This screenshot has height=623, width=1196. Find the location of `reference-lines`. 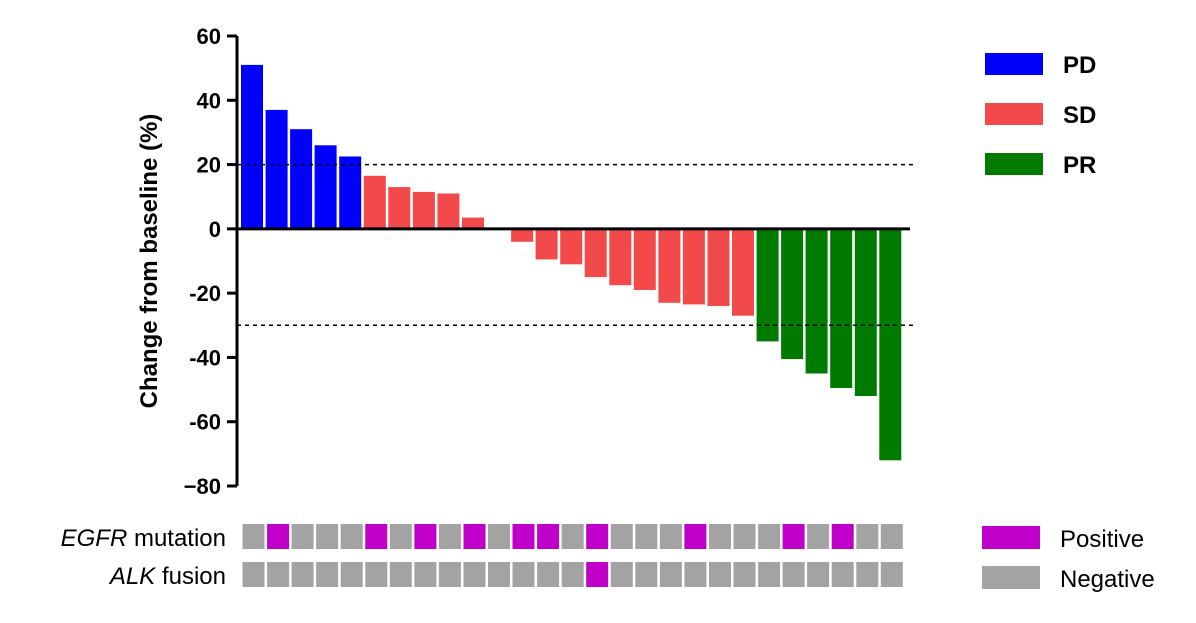

reference-lines is located at coordinates (575, 245).